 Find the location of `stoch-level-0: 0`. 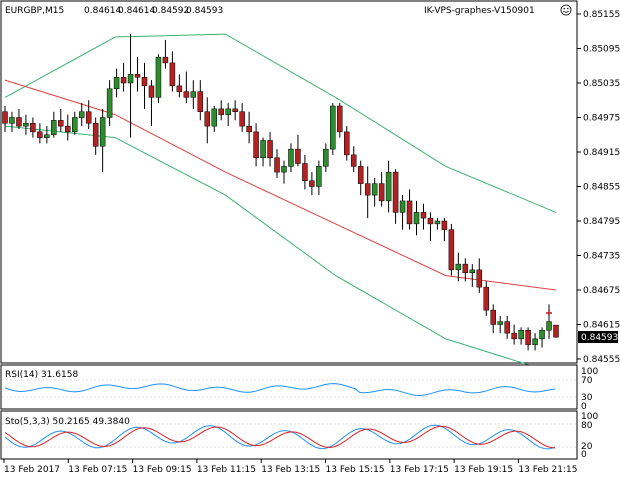

stoch-level-0: 0 is located at coordinates (584, 455).